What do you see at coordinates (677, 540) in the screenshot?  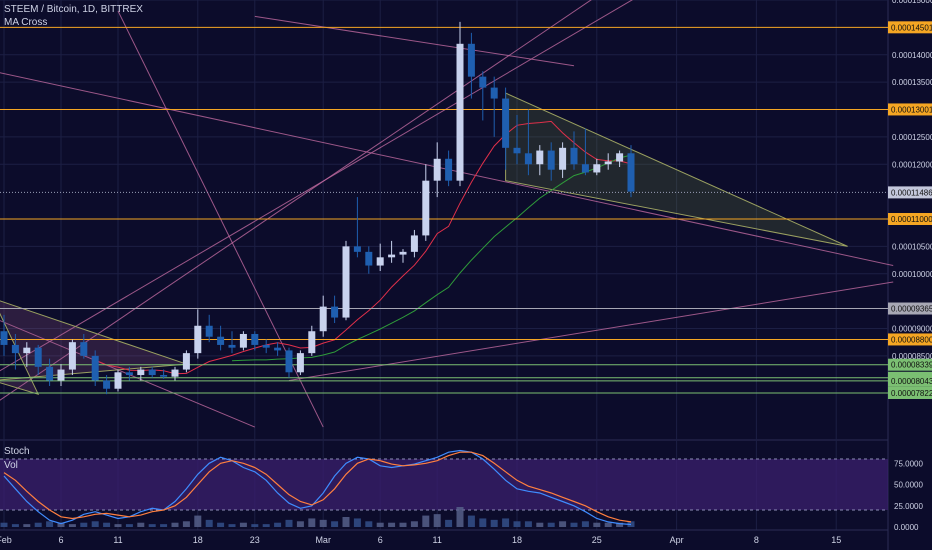 I see `date-tick-label: Apr` at bounding box center [677, 540].